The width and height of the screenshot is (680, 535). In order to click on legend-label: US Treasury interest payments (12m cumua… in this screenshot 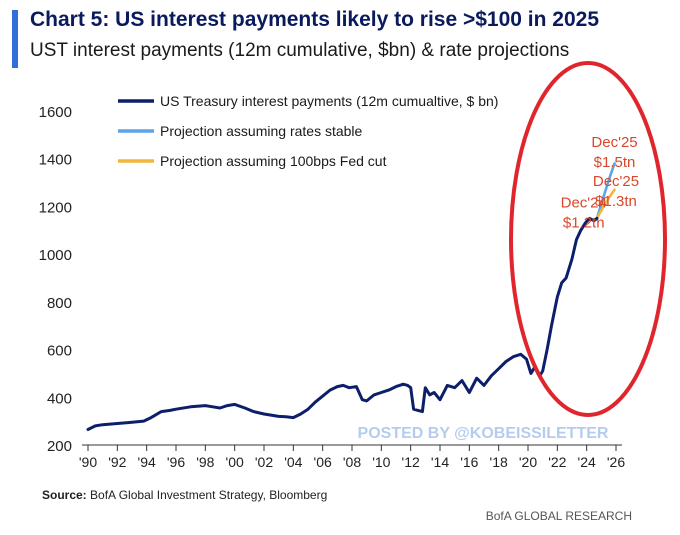, I will do `click(329, 101)`.